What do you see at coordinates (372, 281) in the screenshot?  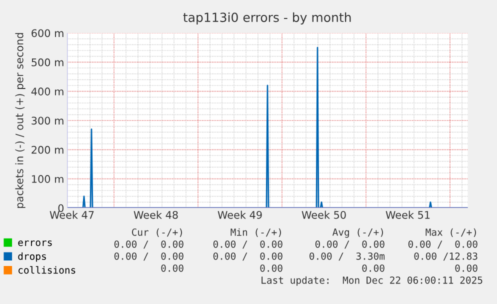 I see `text: Last update: Mon Dec 22 06:00:11 2025` at bounding box center [372, 281].